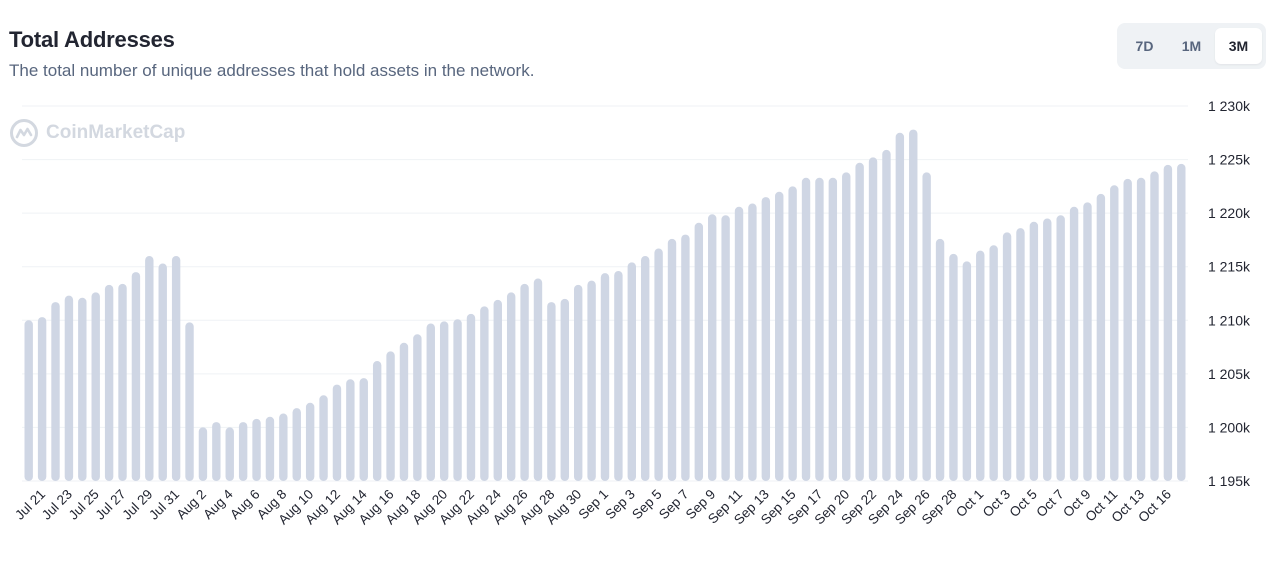  Describe the element at coordinates (24, 133) in the screenshot. I see `coinmarketcap-logo-icon` at that location.